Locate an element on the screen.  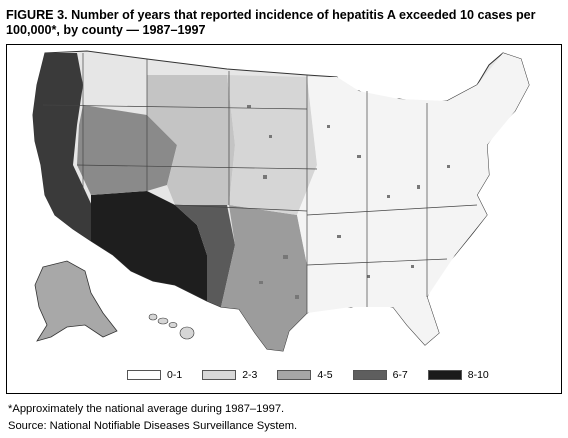
legend-label-6-7: 6-7 is located at coordinates (400, 375).